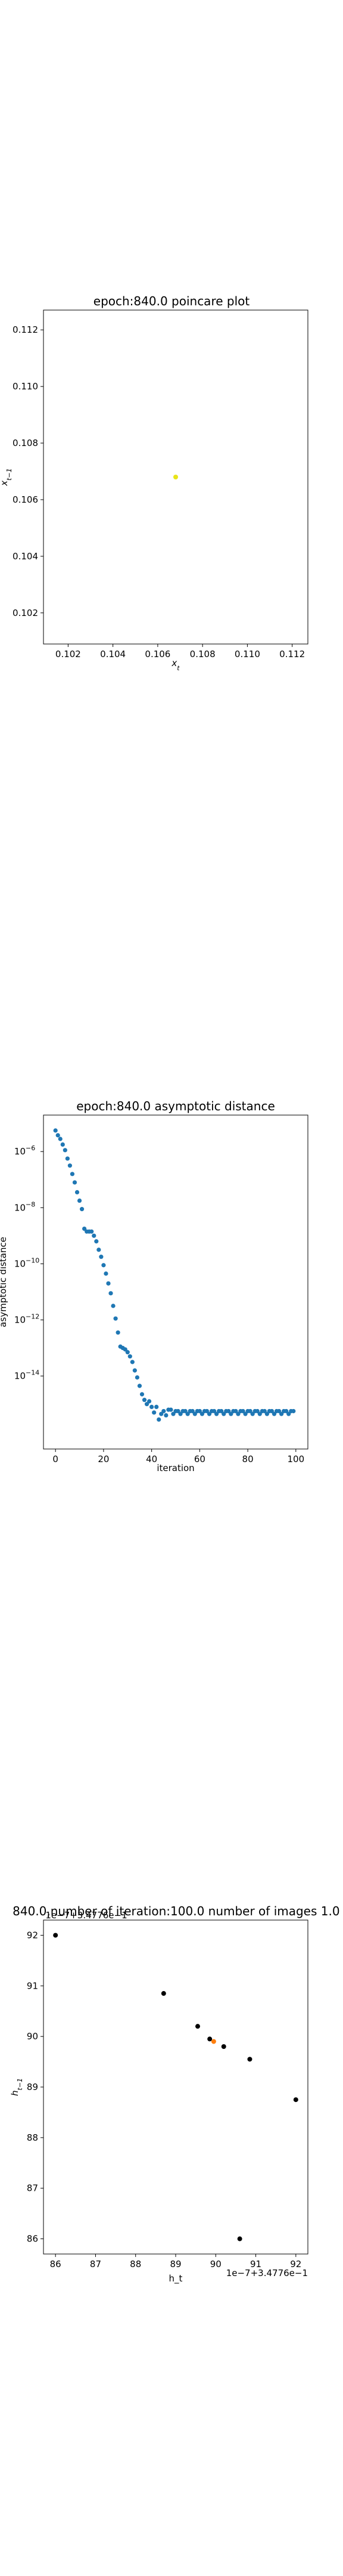 This screenshot has width=343, height=2576. Describe the element at coordinates (26, 443) in the screenshot. I see `y-tick-label: 0.108` at that location.